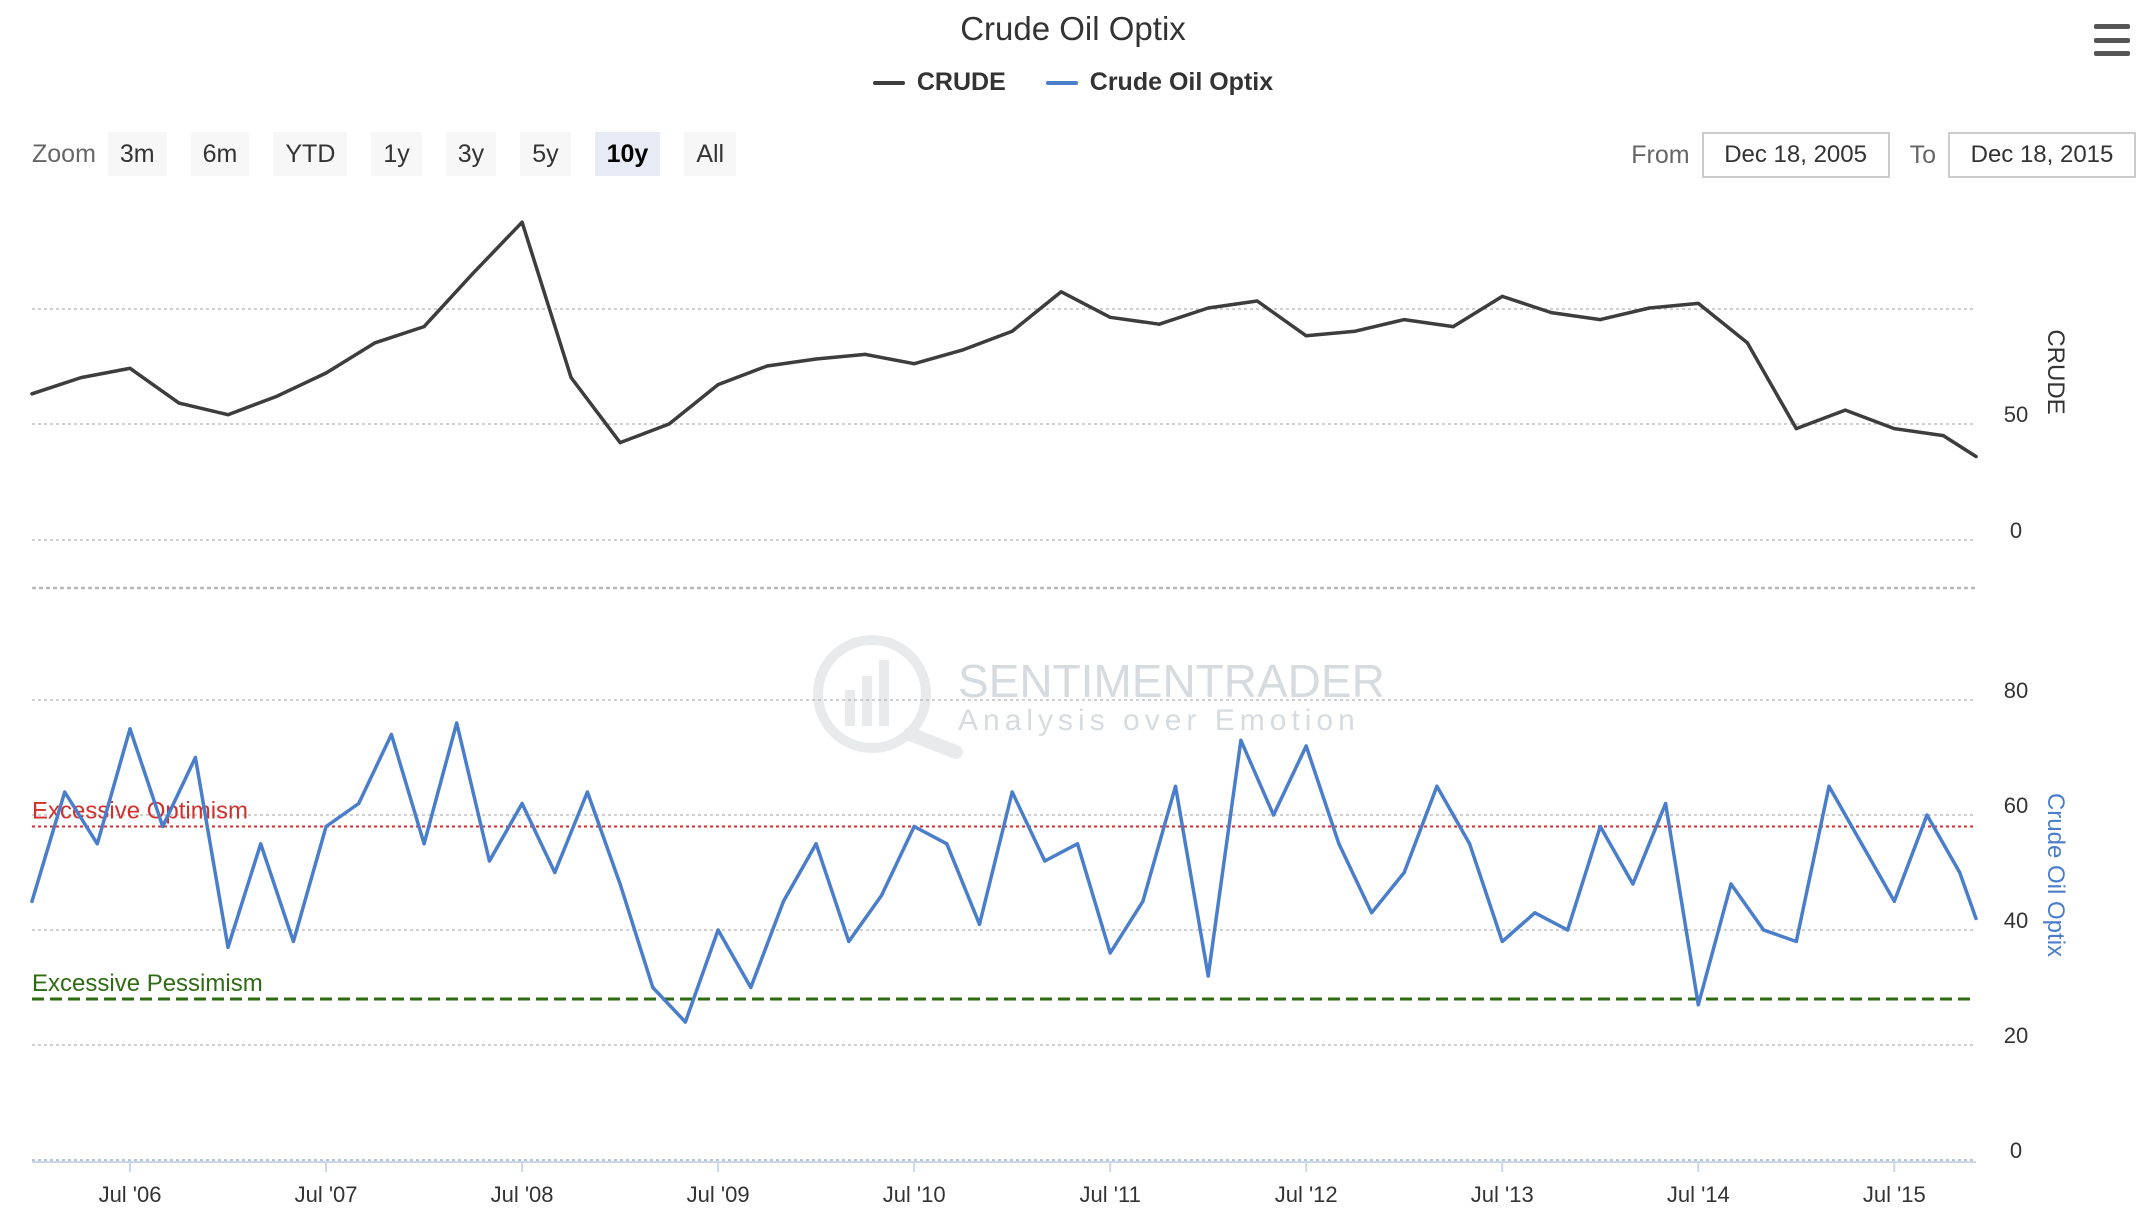  Describe the element at coordinates (1502, 1194) in the screenshot. I see `x-tick-label: Jul '13` at that location.